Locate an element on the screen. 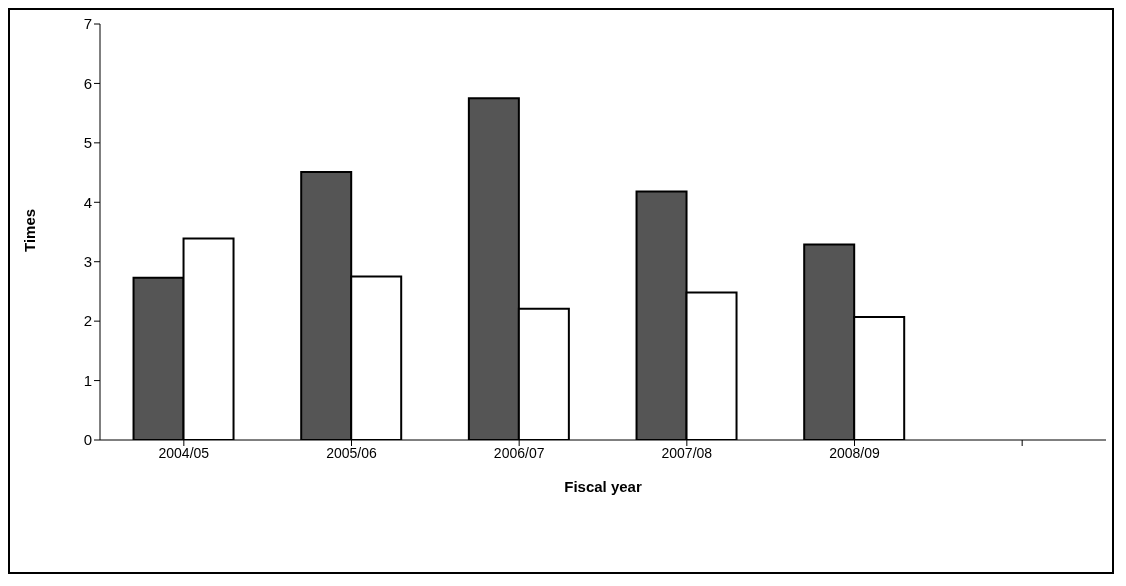  x-tick-label: 2005/06 is located at coordinates (352, 452).